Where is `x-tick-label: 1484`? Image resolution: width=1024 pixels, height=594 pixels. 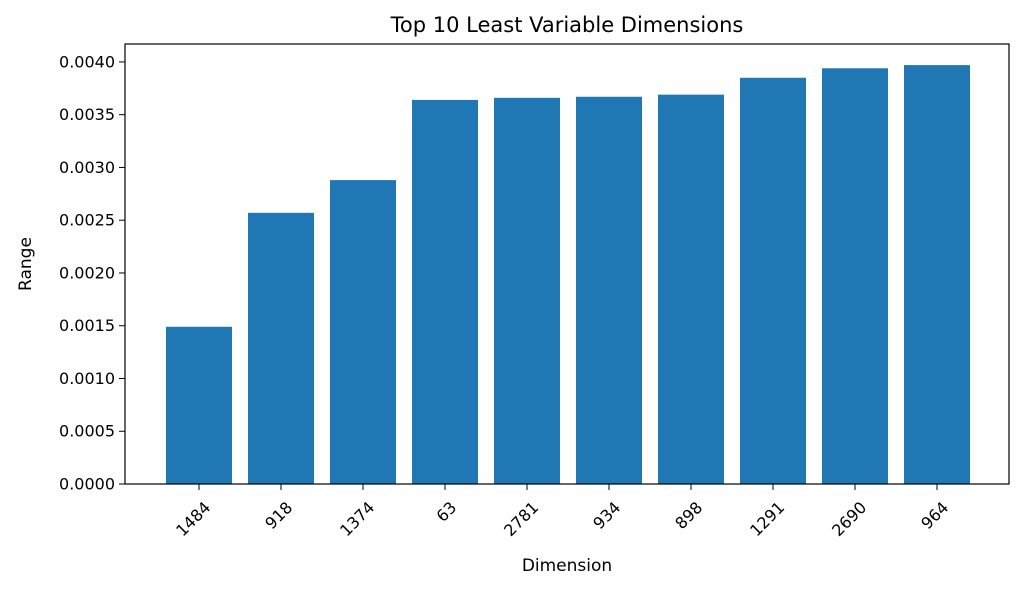 x-tick-label: 1484 is located at coordinates (193, 519).